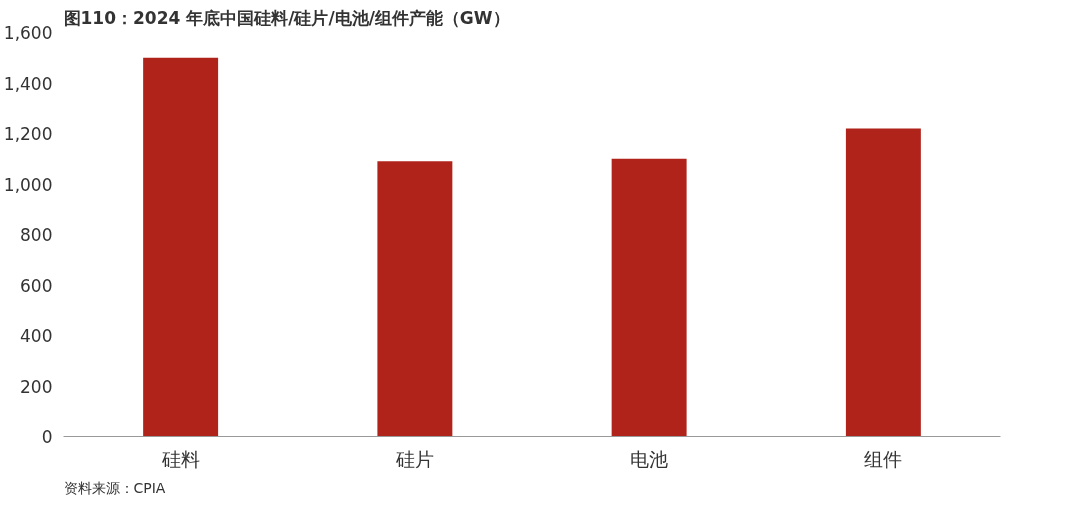 The height and width of the screenshot is (508, 1080). What do you see at coordinates (28, 184) in the screenshot?
I see `y-tick-label: 1,000` at bounding box center [28, 184].